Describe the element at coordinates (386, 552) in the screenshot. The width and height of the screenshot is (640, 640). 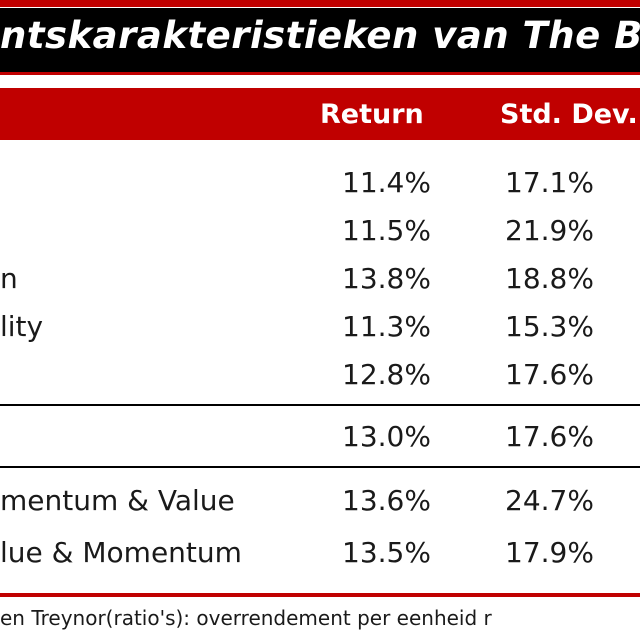
I see `cell-return: 13.5%` at that location.